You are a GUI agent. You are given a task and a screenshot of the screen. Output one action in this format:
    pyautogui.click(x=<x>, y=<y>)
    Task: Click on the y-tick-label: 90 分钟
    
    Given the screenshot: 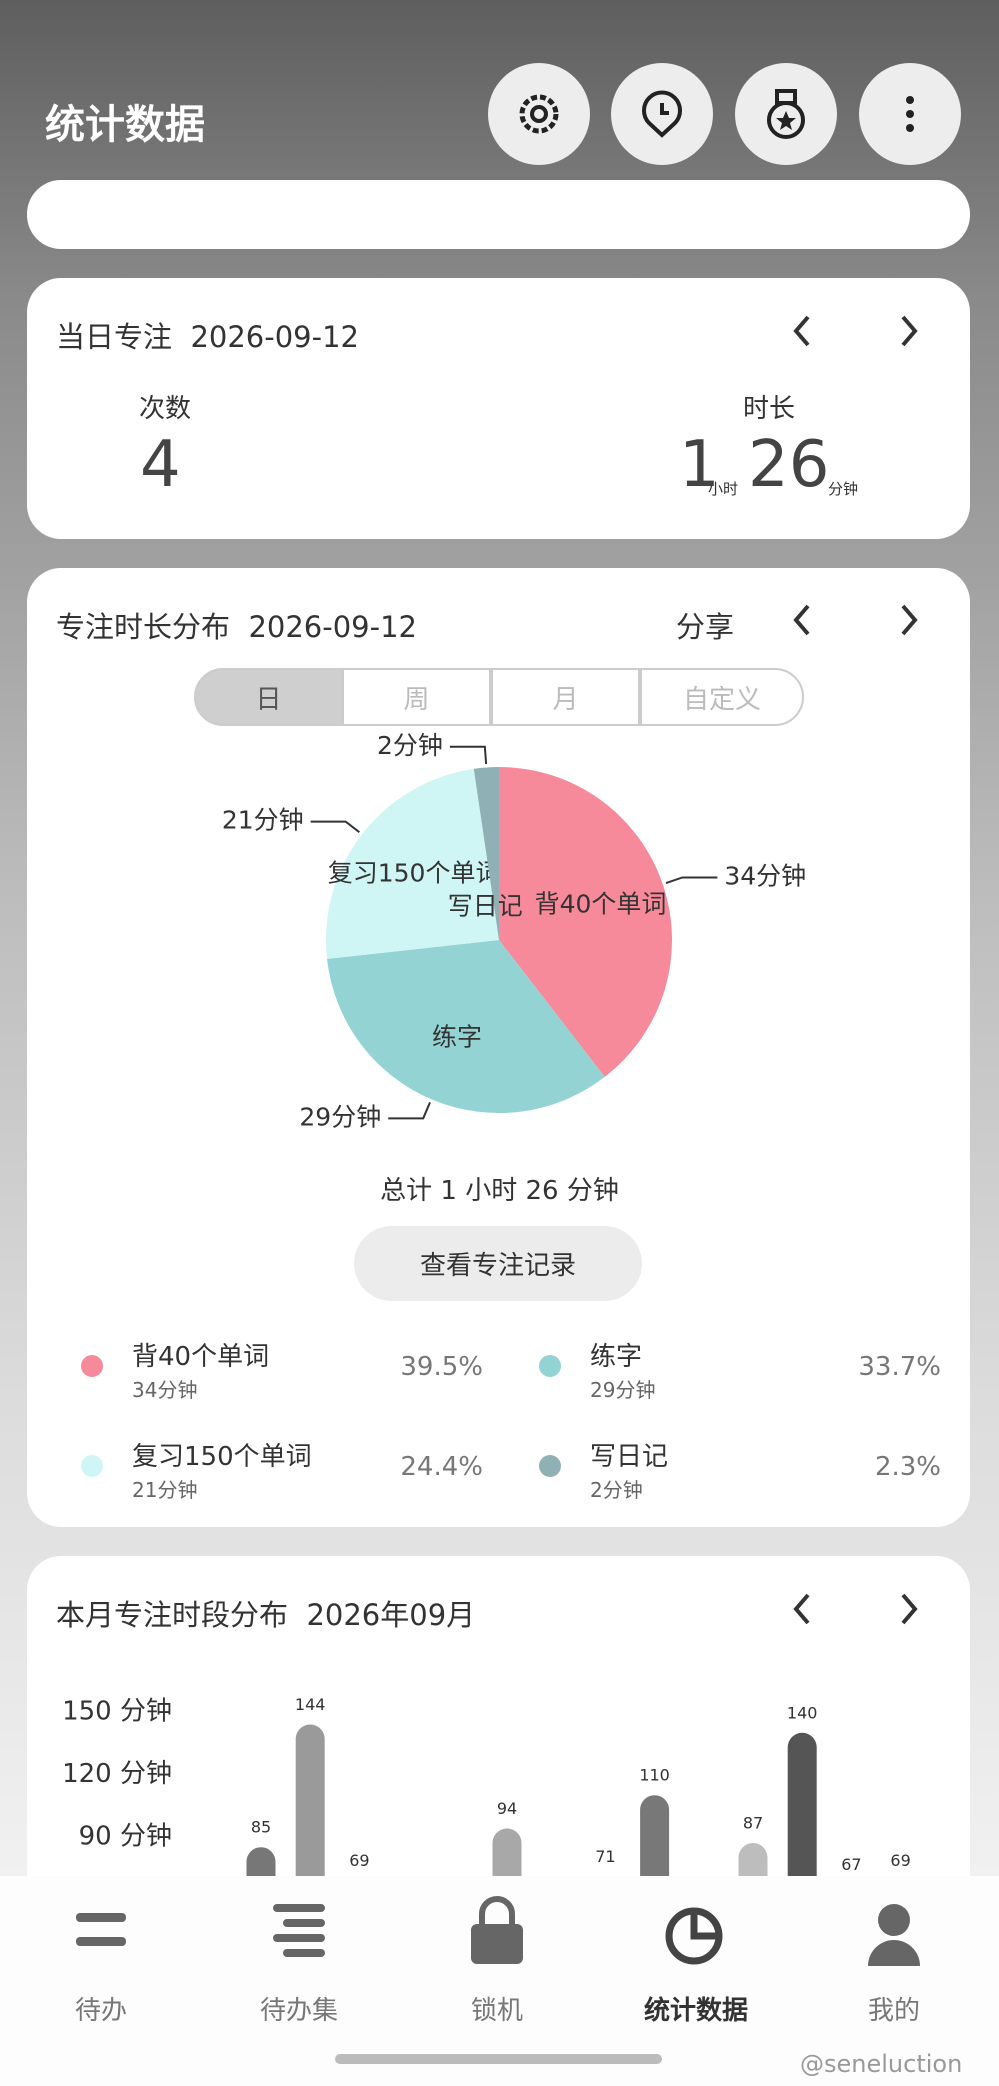 What is the action you would take?
    pyautogui.click(x=125, y=1836)
    